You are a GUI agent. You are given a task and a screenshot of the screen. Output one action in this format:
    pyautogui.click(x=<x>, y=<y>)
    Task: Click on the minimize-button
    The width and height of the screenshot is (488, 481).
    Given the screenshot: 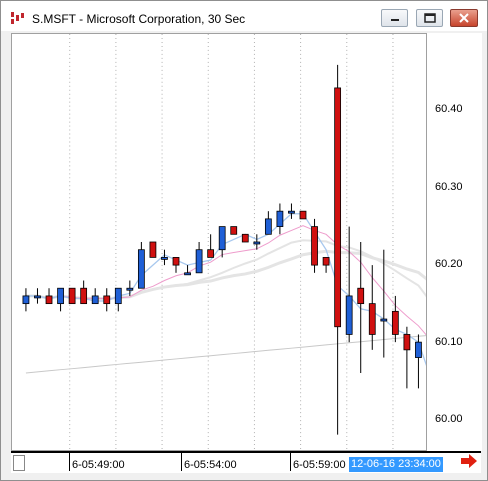 What is the action you would take?
    pyautogui.click(x=394, y=18)
    